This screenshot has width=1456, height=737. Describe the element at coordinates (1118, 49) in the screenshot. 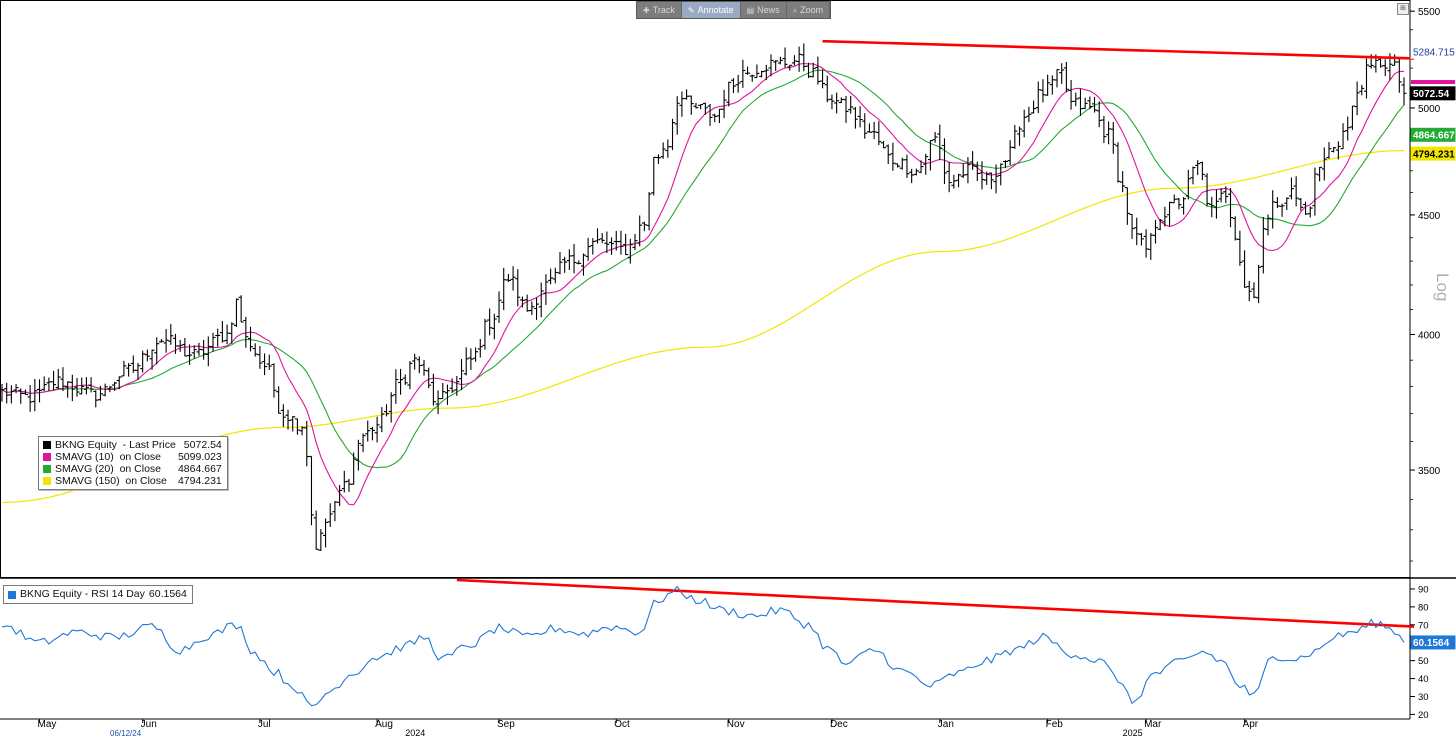

I see `price-trendline` at that location.